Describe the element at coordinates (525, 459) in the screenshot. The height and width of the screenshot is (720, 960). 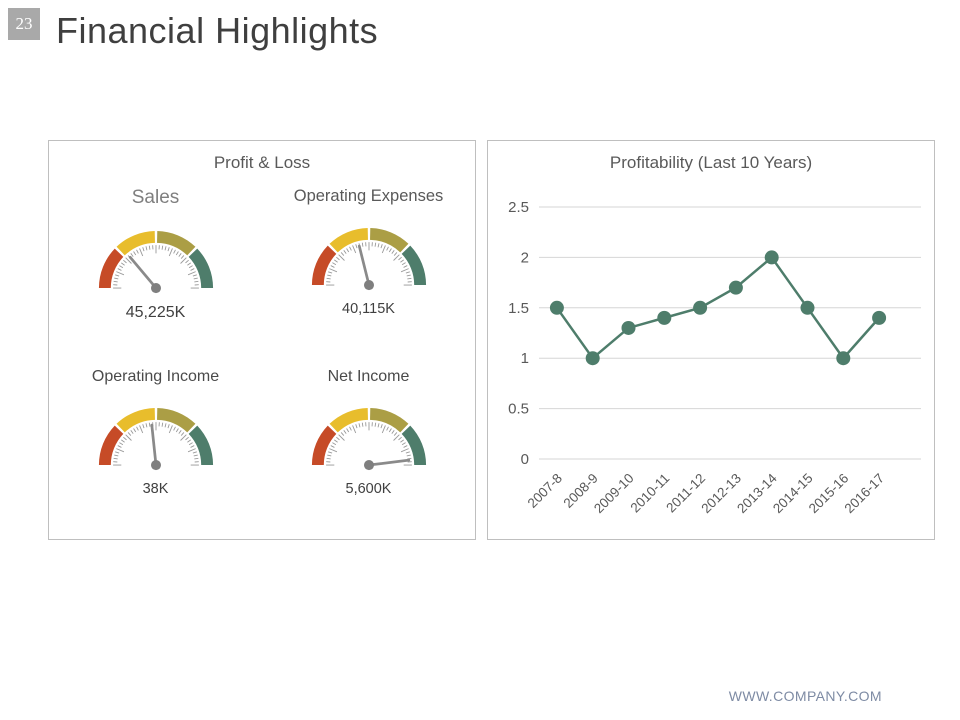
I see `svg-text: 0` at that location.